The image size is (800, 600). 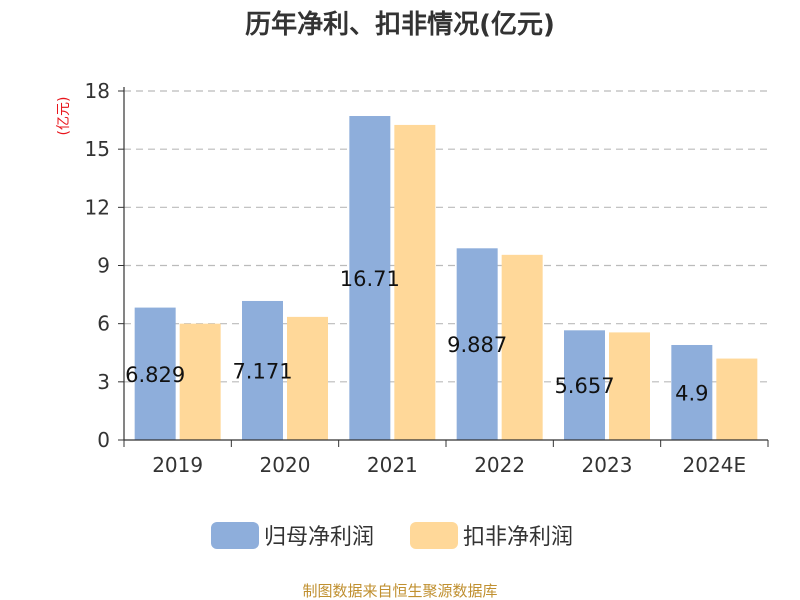 I want to click on data-label: 5.657, so click(x=584, y=386).